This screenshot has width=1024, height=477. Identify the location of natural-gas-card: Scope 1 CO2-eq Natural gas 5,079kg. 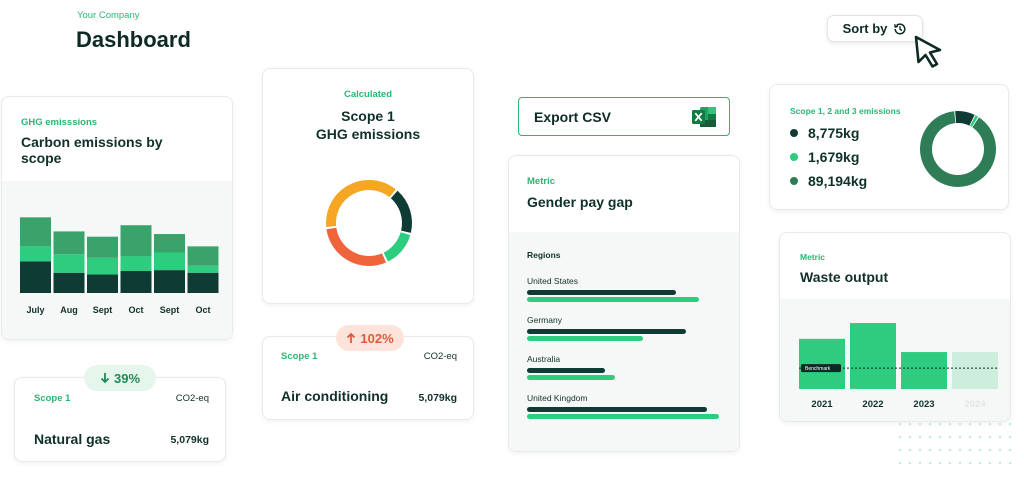
(120, 419).